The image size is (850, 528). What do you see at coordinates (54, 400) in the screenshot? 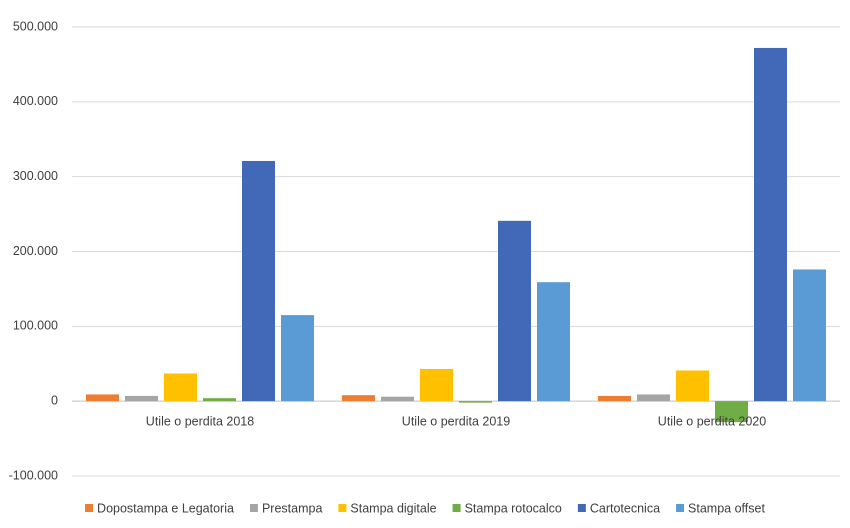
I see `y-tick-label: 0` at bounding box center [54, 400].